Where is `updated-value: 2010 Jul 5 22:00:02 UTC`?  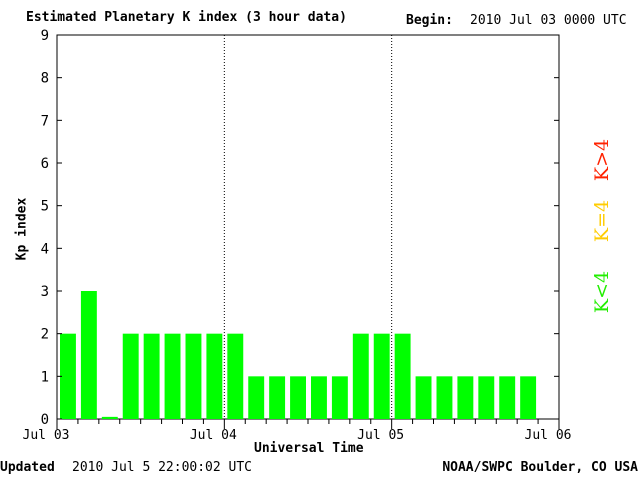
updated-value: 2010 Jul 5 22:00:02 UTC is located at coordinates (162, 467).